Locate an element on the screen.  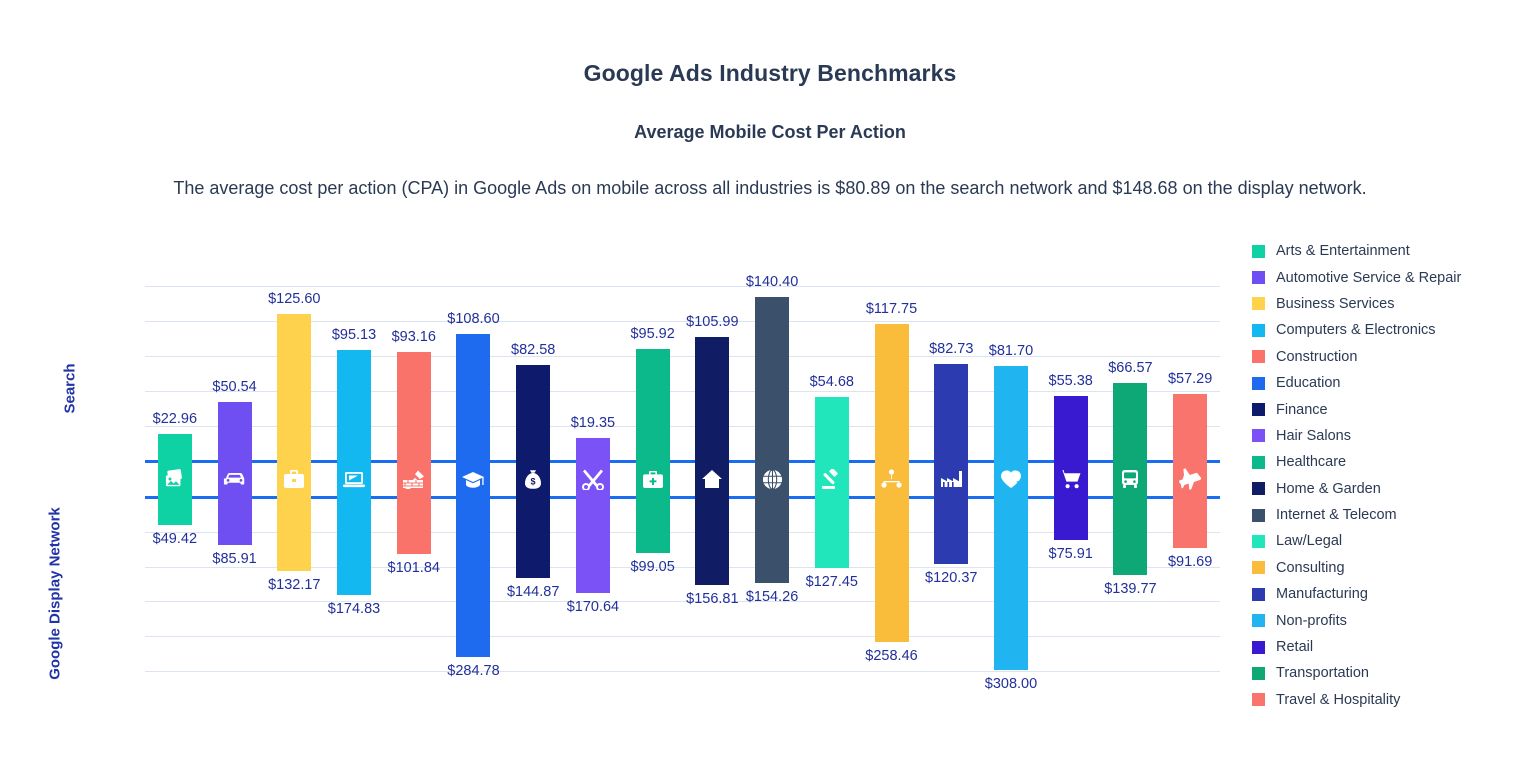
bar-group: $93.16 $101.84 is located at coordinates (414, 475).